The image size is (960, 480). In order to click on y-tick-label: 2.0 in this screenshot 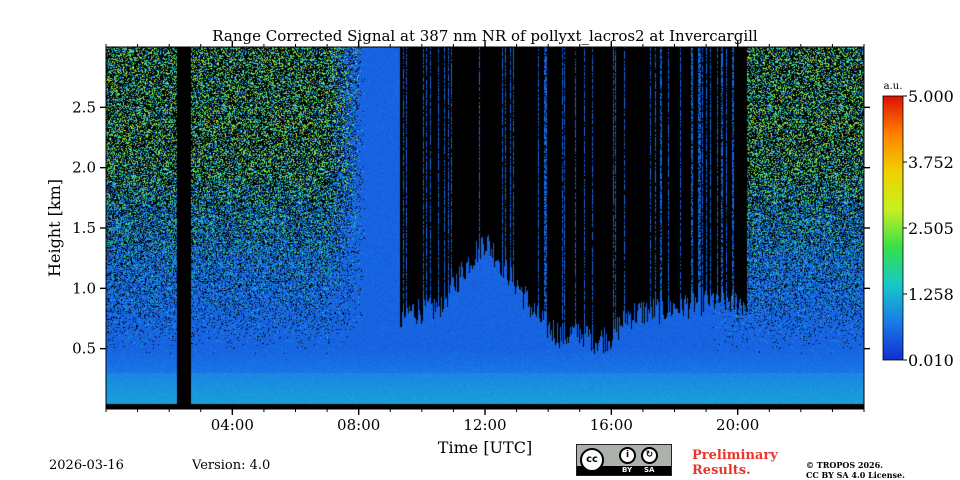, I will do `click(84, 168)`.